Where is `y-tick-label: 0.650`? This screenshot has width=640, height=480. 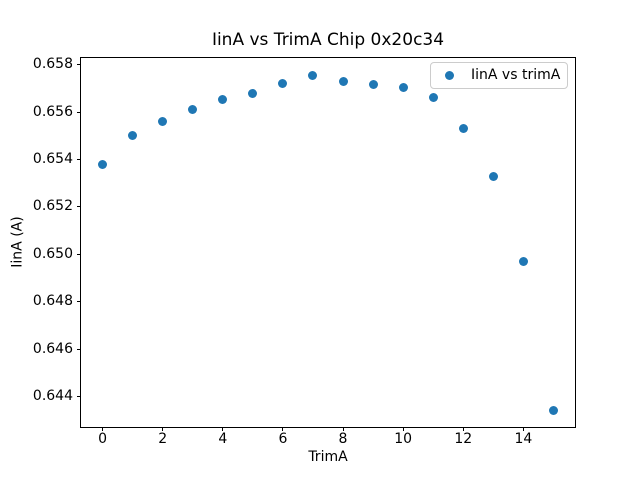
y-tick-label: 0.650 is located at coordinates (52, 253).